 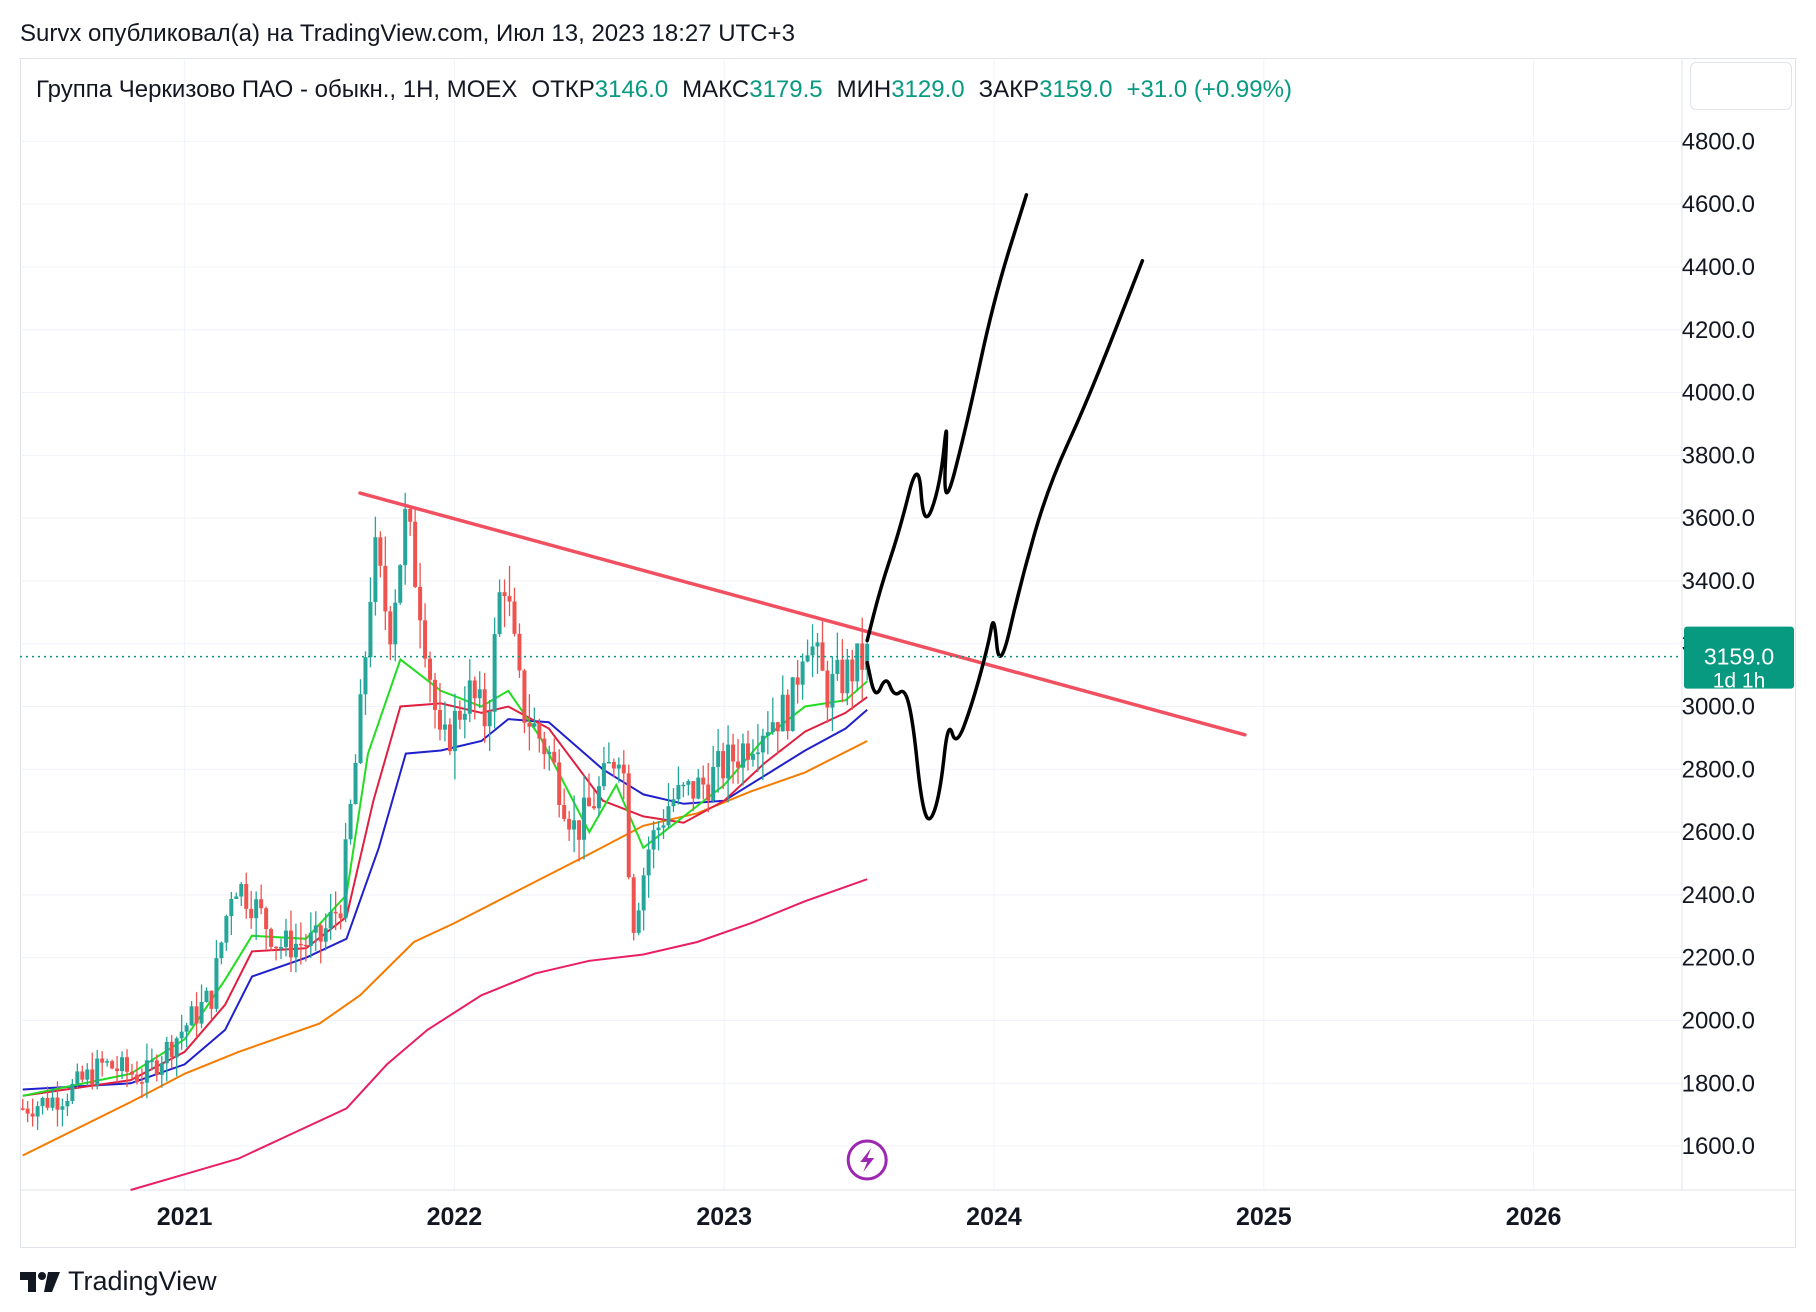 I want to click on y-tick-label: 3400.0, so click(x=1718, y=581).